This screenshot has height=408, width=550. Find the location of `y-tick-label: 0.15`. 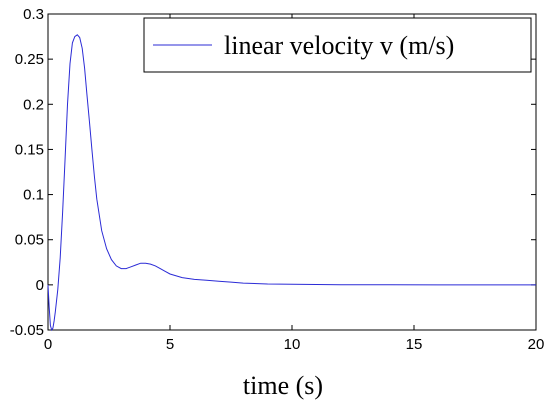

y-tick-label: 0.15 is located at coordinates (29, 149).